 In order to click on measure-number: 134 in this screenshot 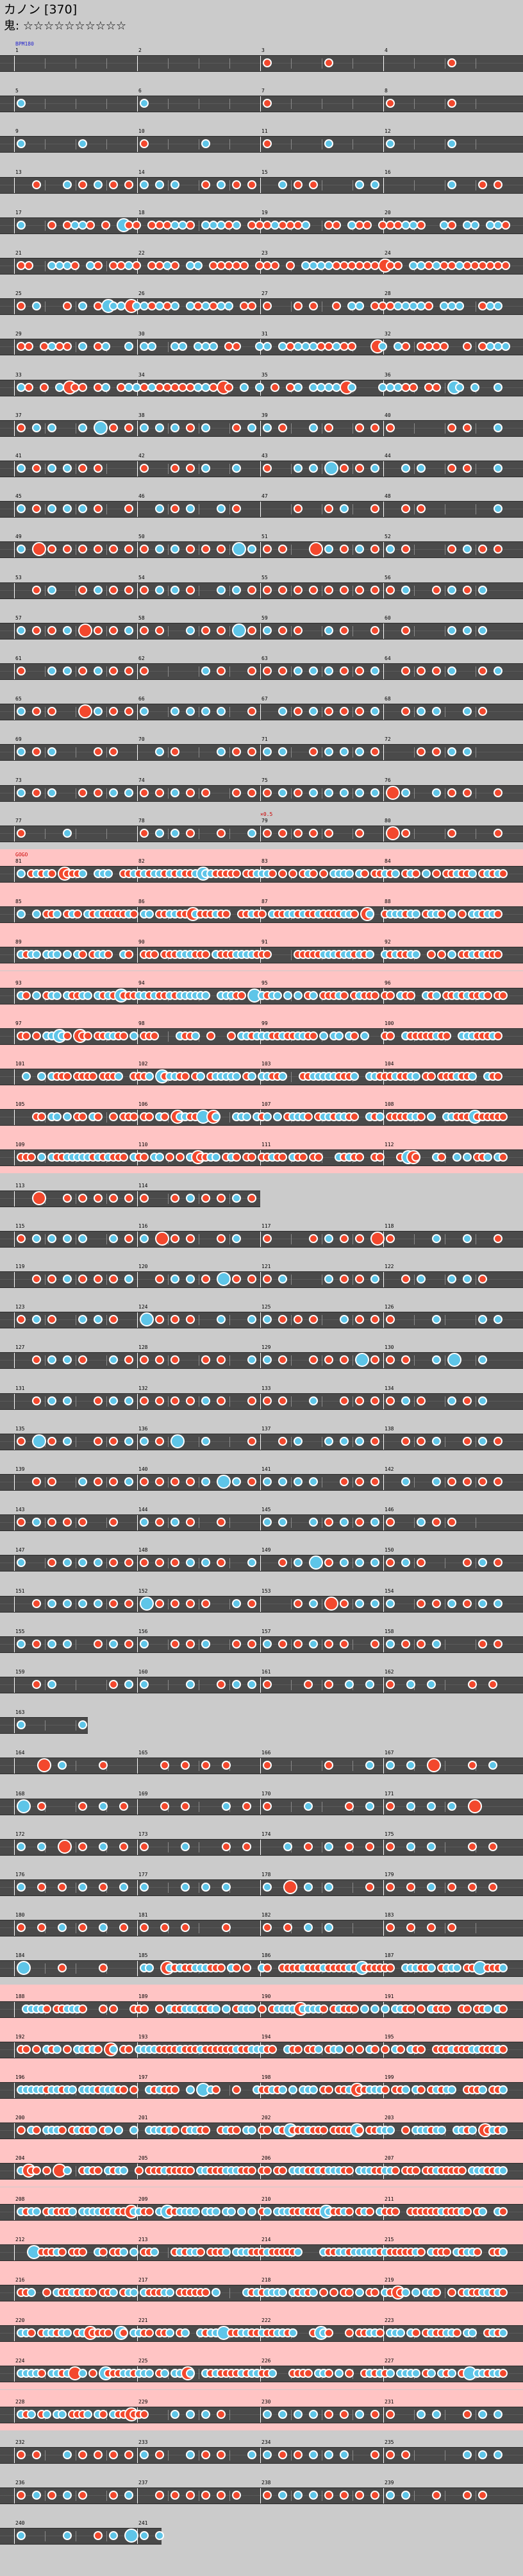, I will do `click(389, 1388)`.